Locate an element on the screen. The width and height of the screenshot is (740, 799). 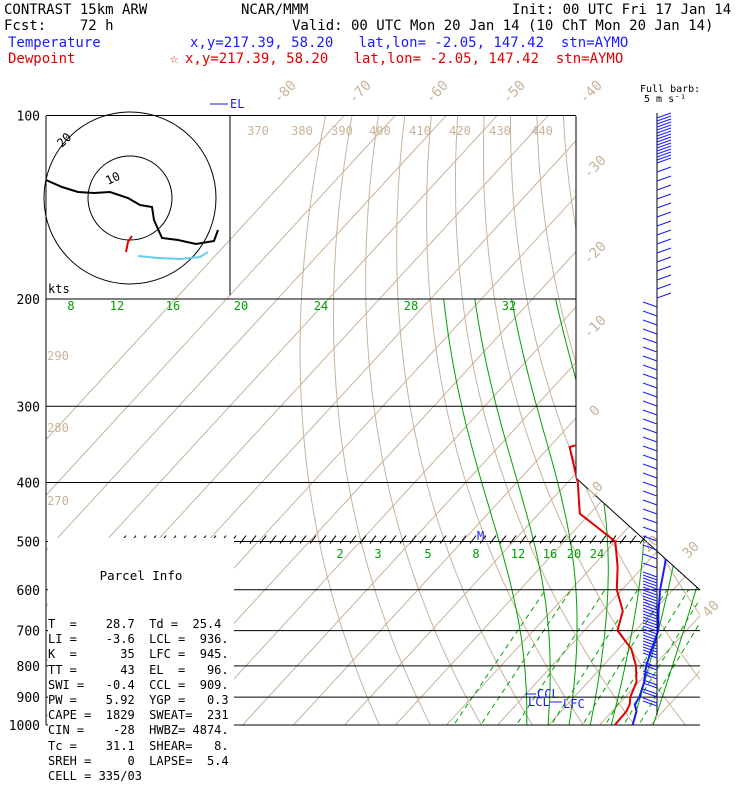
isotherm-label: 0 is located at coordinates (595, 411).